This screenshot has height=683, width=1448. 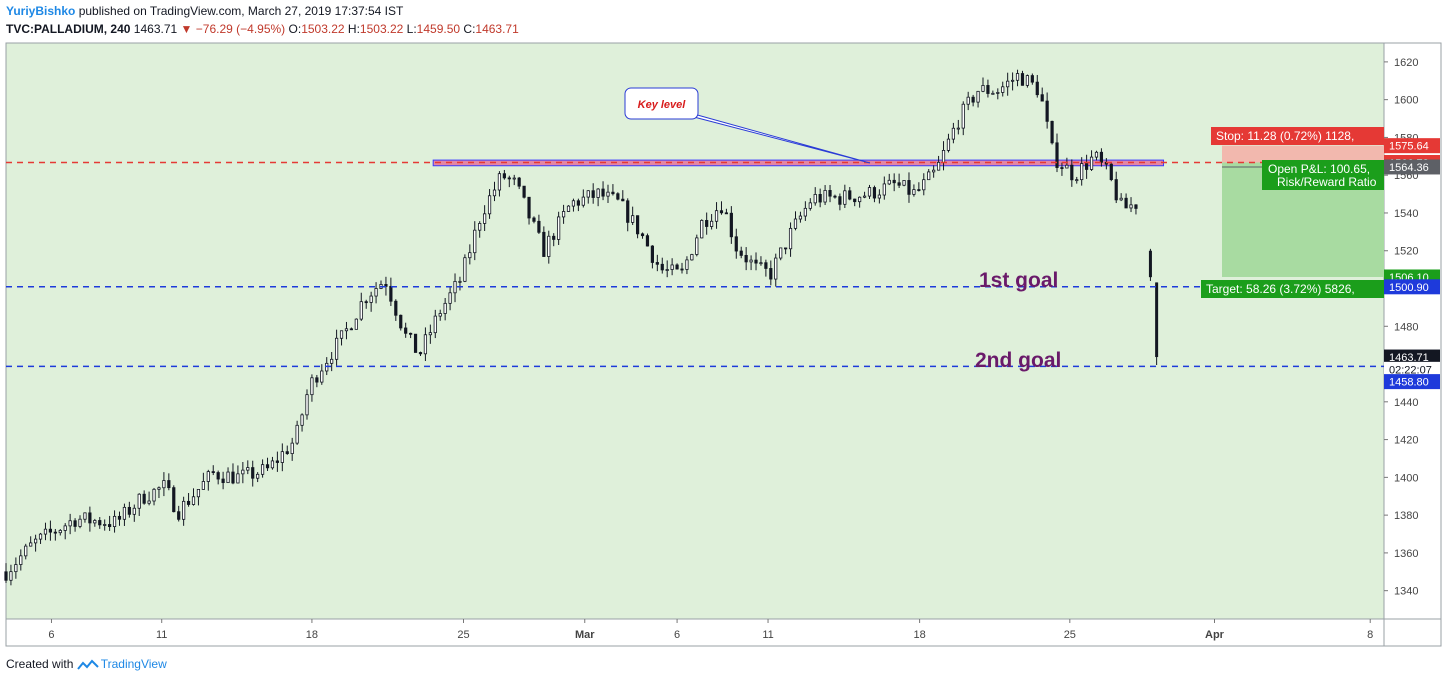 What do you see at coordinates (469, 29) in the screenshot?
I see `close-label: C:` at bounding box center [469, 29].